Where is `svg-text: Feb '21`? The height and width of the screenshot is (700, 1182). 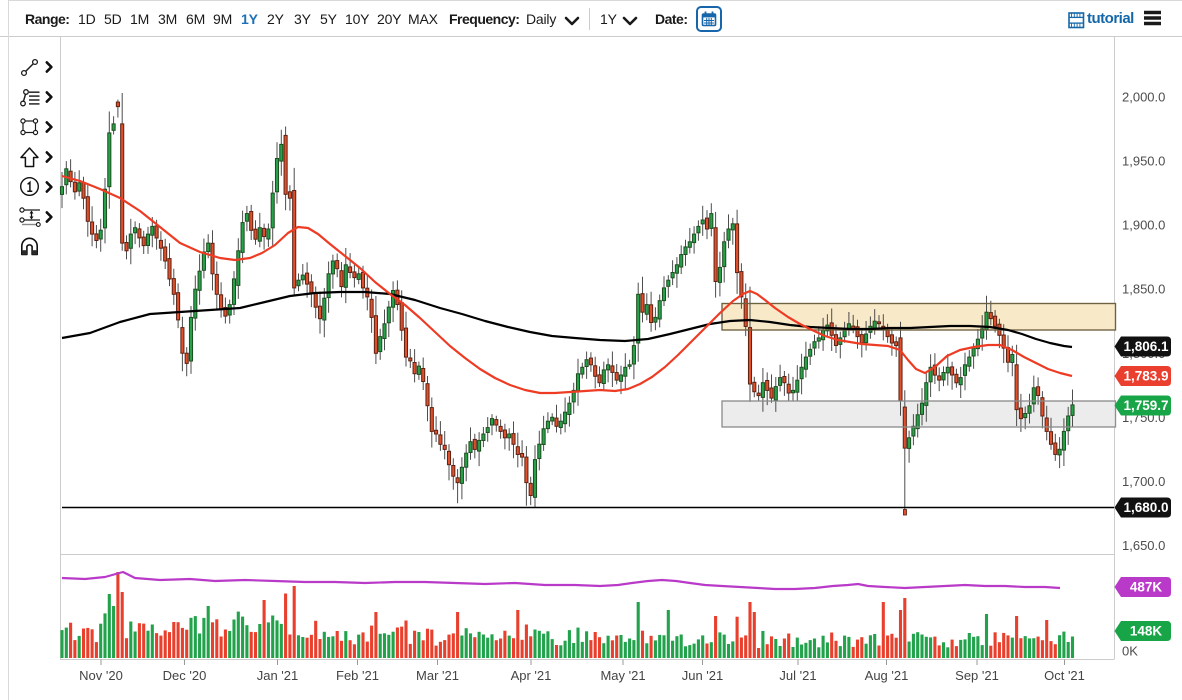
svg-text: Feb '21 is located at coordinates (357, 675).